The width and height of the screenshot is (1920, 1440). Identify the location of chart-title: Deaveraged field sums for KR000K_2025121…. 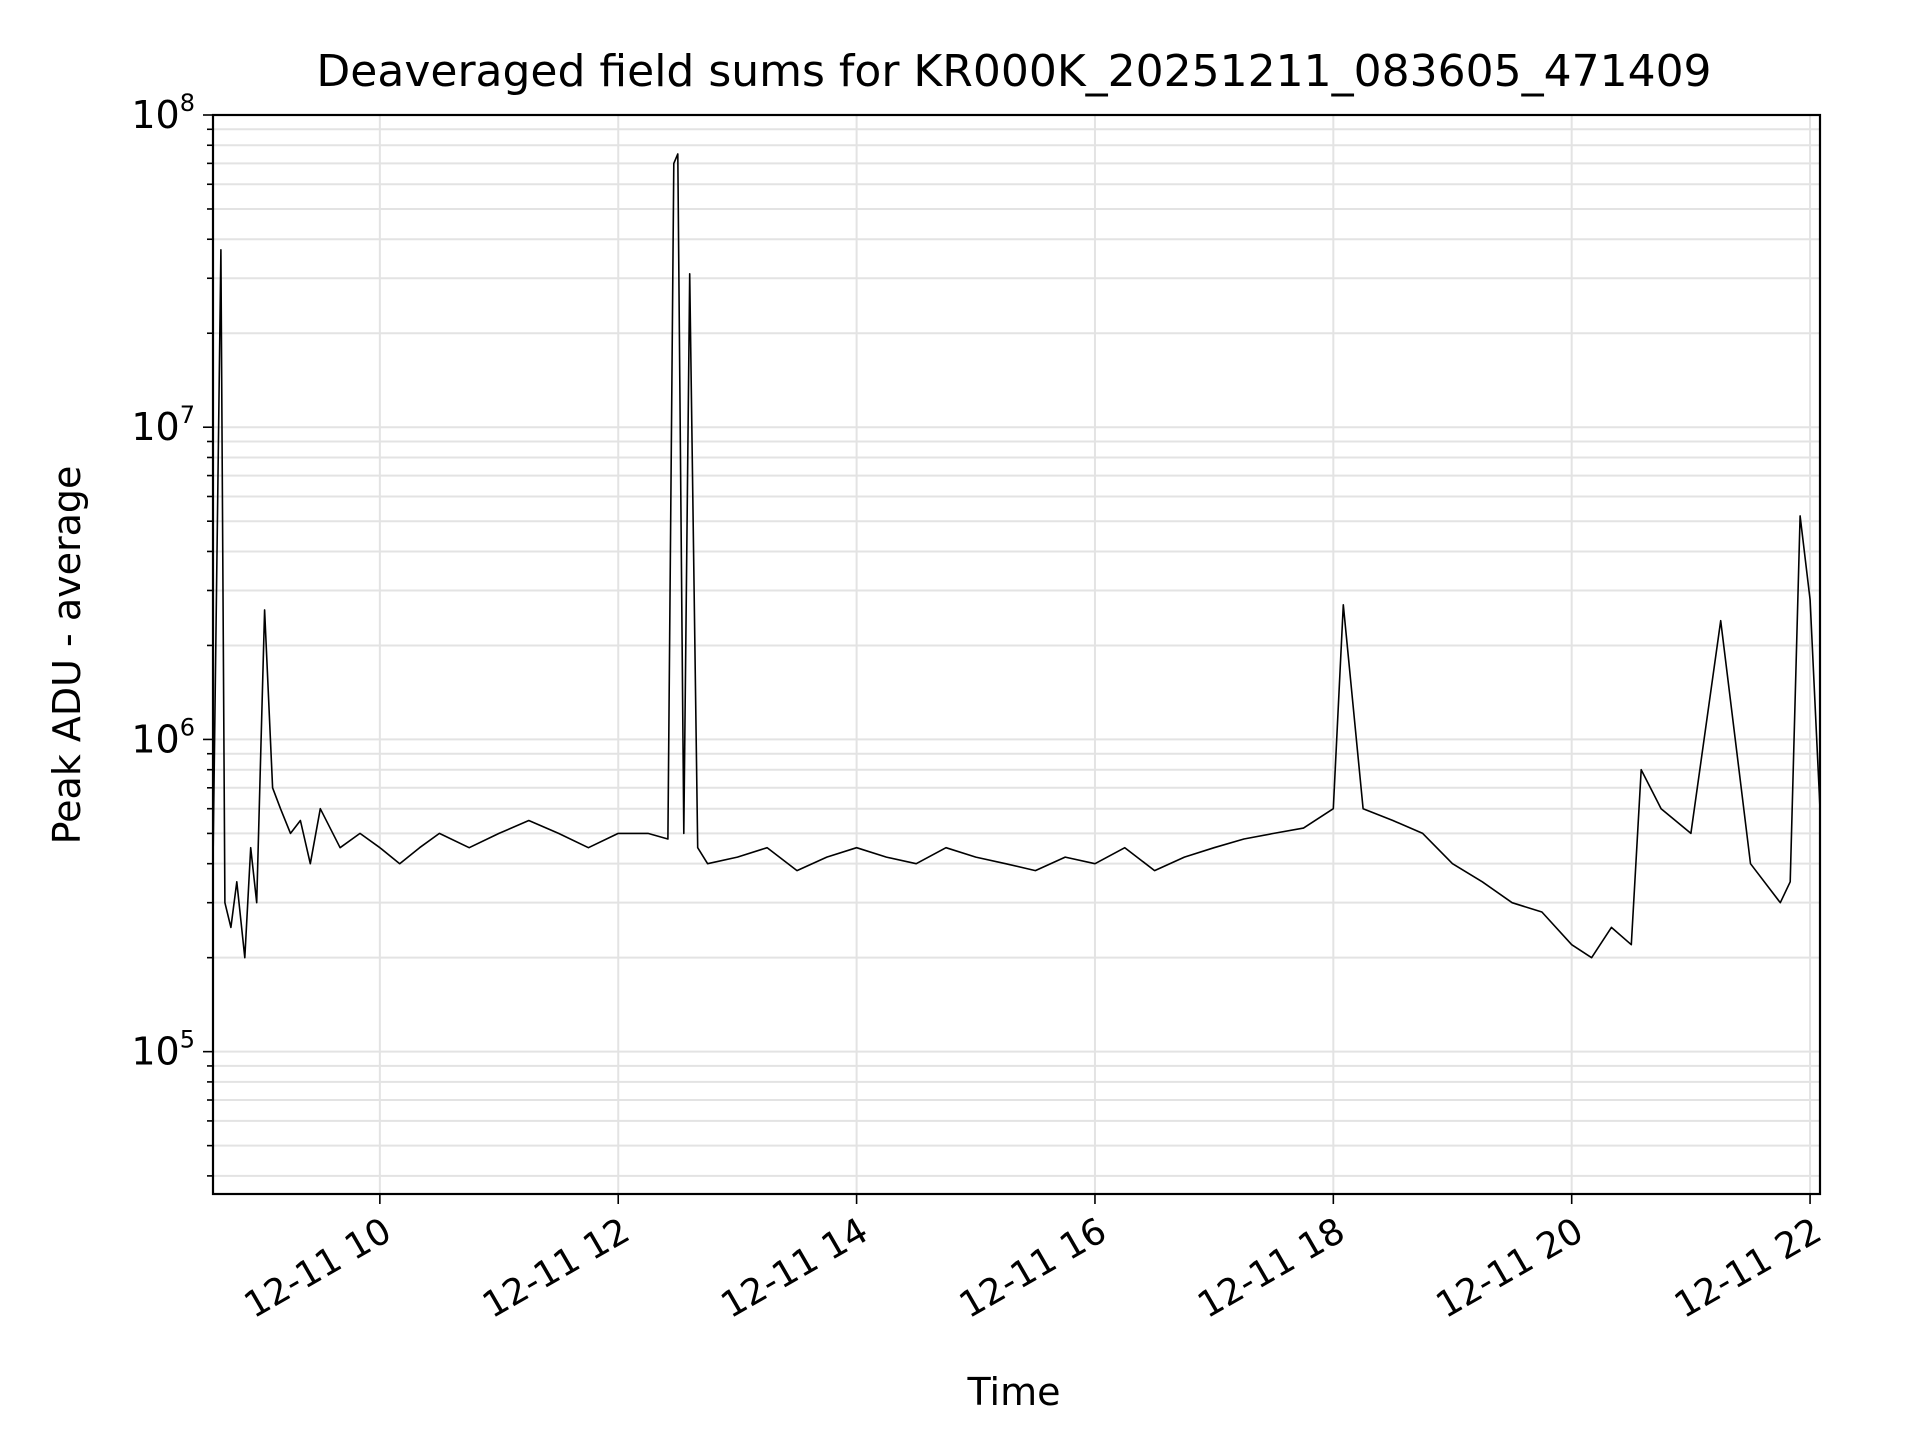
(1013, 71).